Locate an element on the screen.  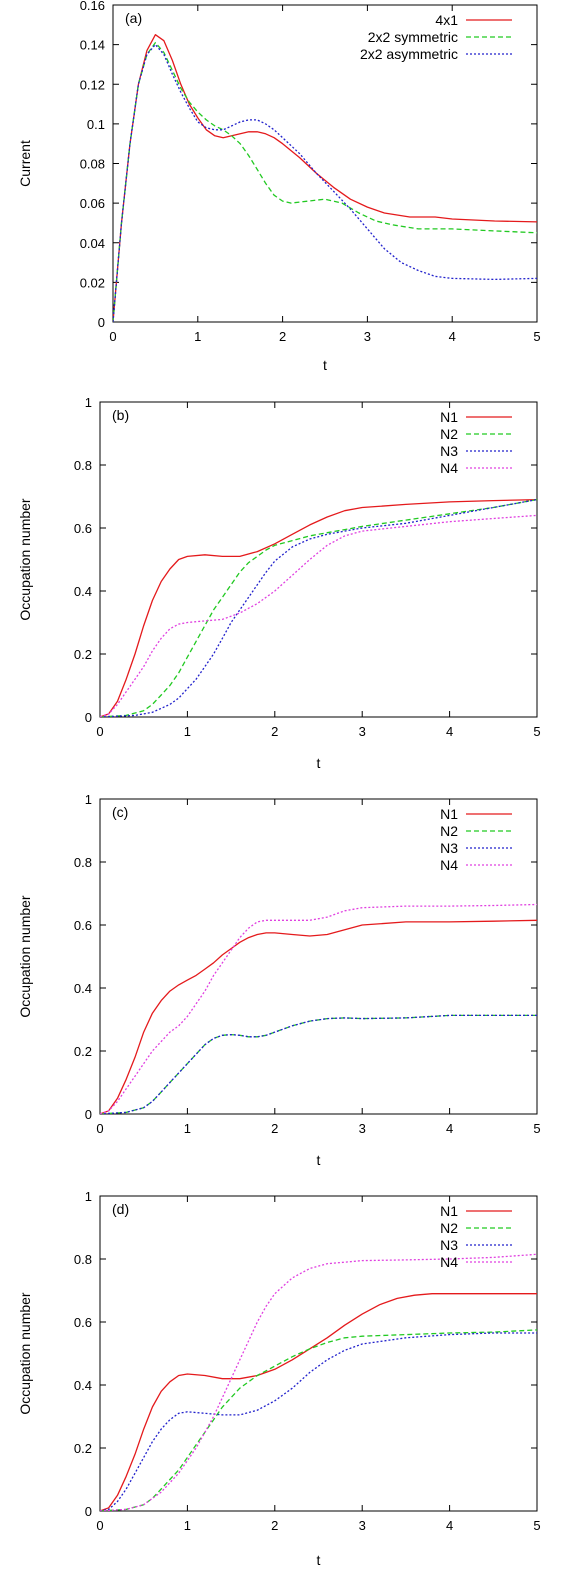
panel-label: (d) is located at coordinates (120, 1209).